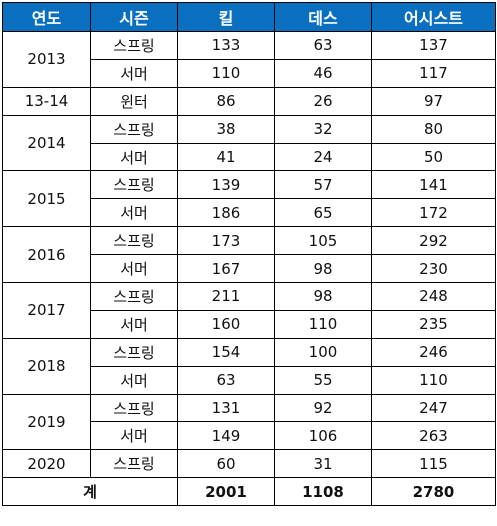 Image resolution: width=497 pixels, height=526 pixels. I want to click on assist-cell: 115, so click(433, 464).